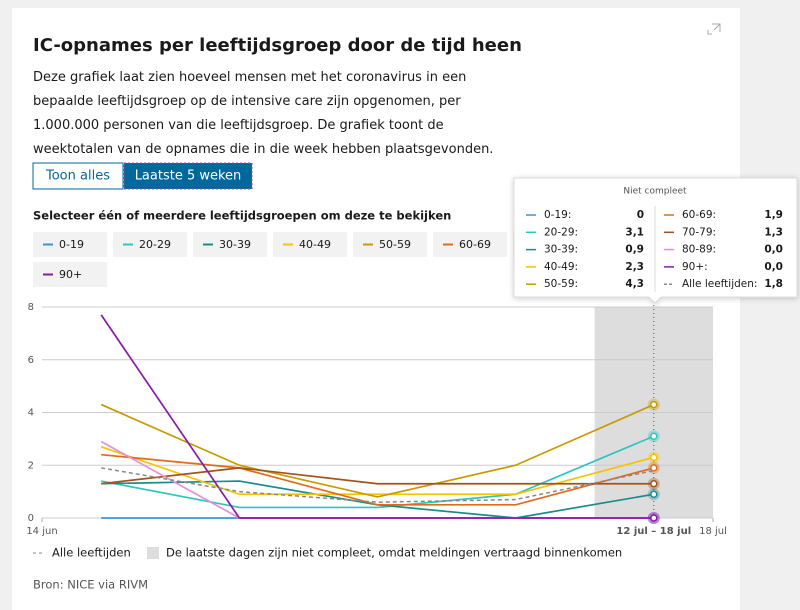  I want to click on x-tick-label: 12 jul – 18 jul, so click(653, 531).